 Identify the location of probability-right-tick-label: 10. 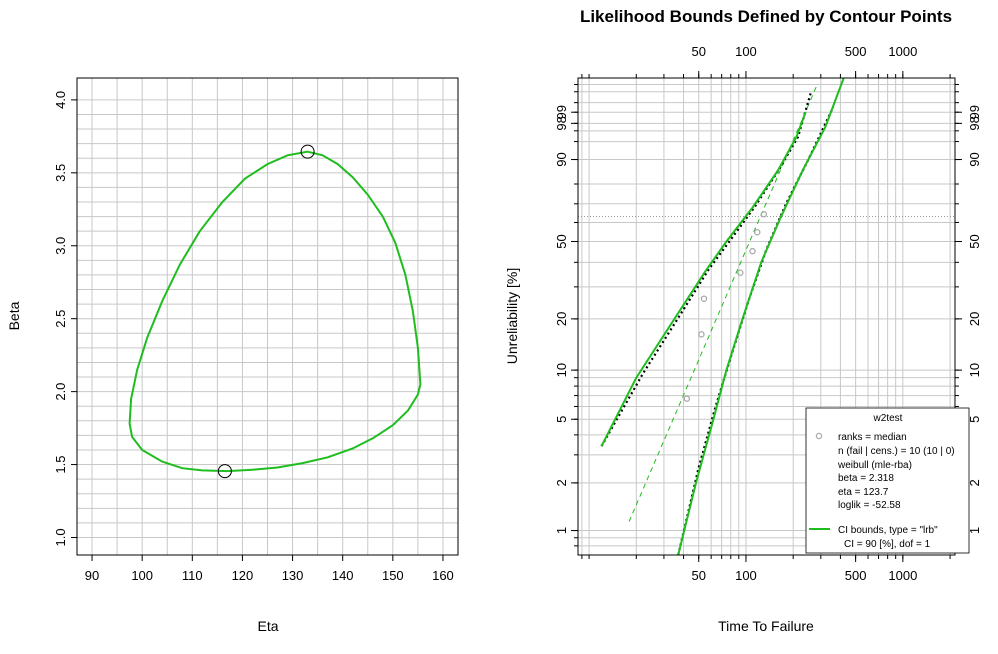
(974, 370).